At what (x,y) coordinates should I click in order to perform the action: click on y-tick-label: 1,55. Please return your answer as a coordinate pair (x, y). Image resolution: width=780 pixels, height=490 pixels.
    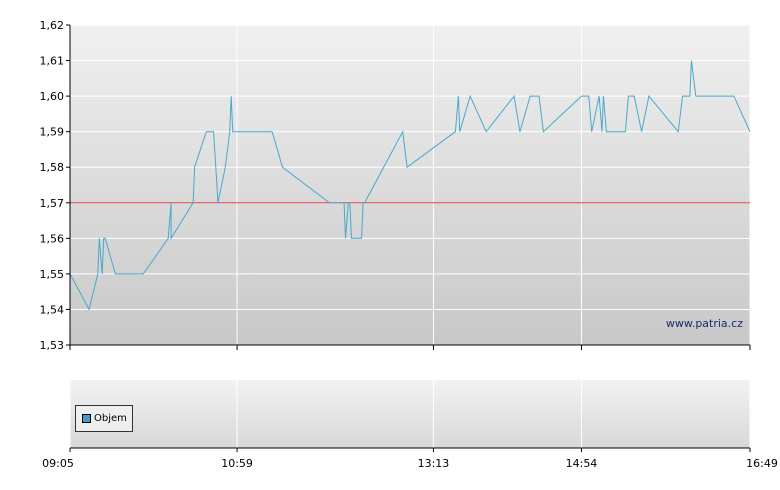
    Looking at the image, I should click on (52, 274).